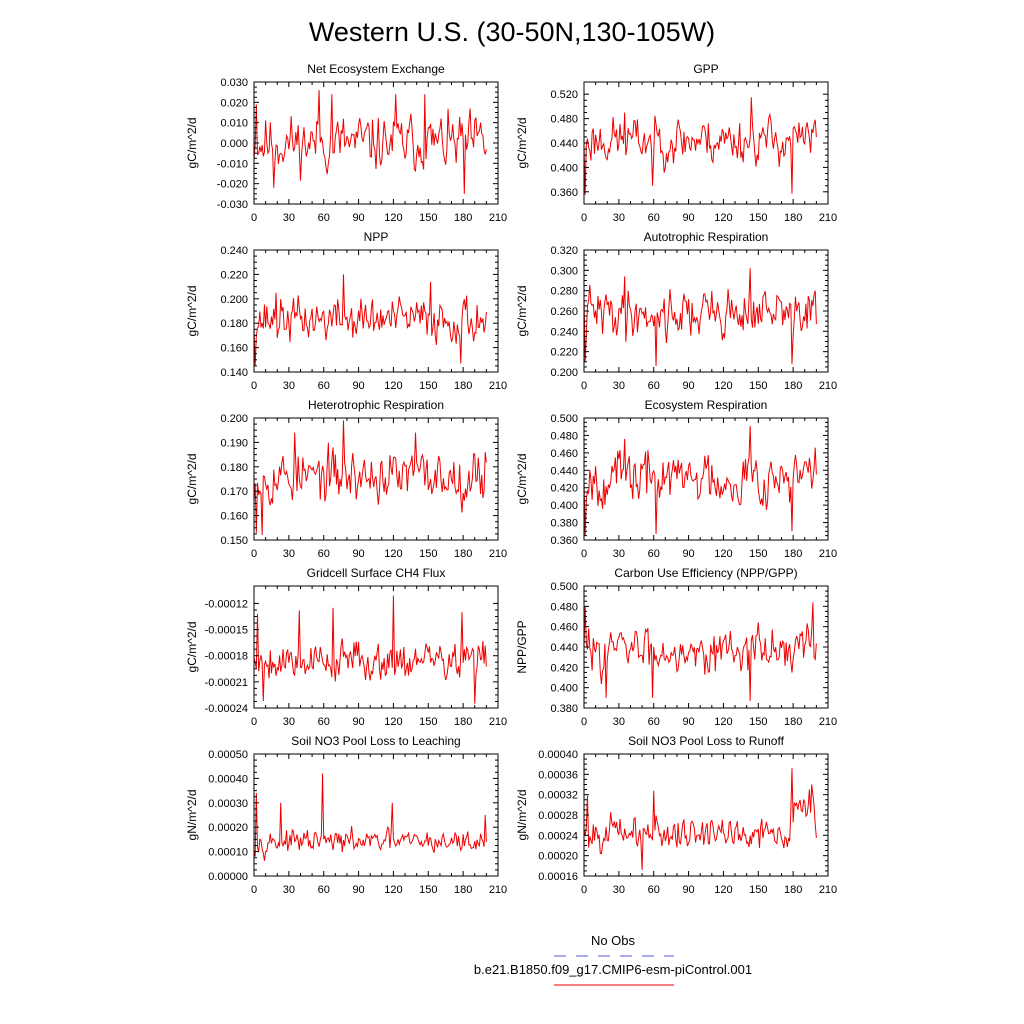 The height and width of the screenshot is (1024, 1024). Describe the element at coordinates (228, 804) in the screenshot. I see `y-tick-label: 0.00030` at that location.